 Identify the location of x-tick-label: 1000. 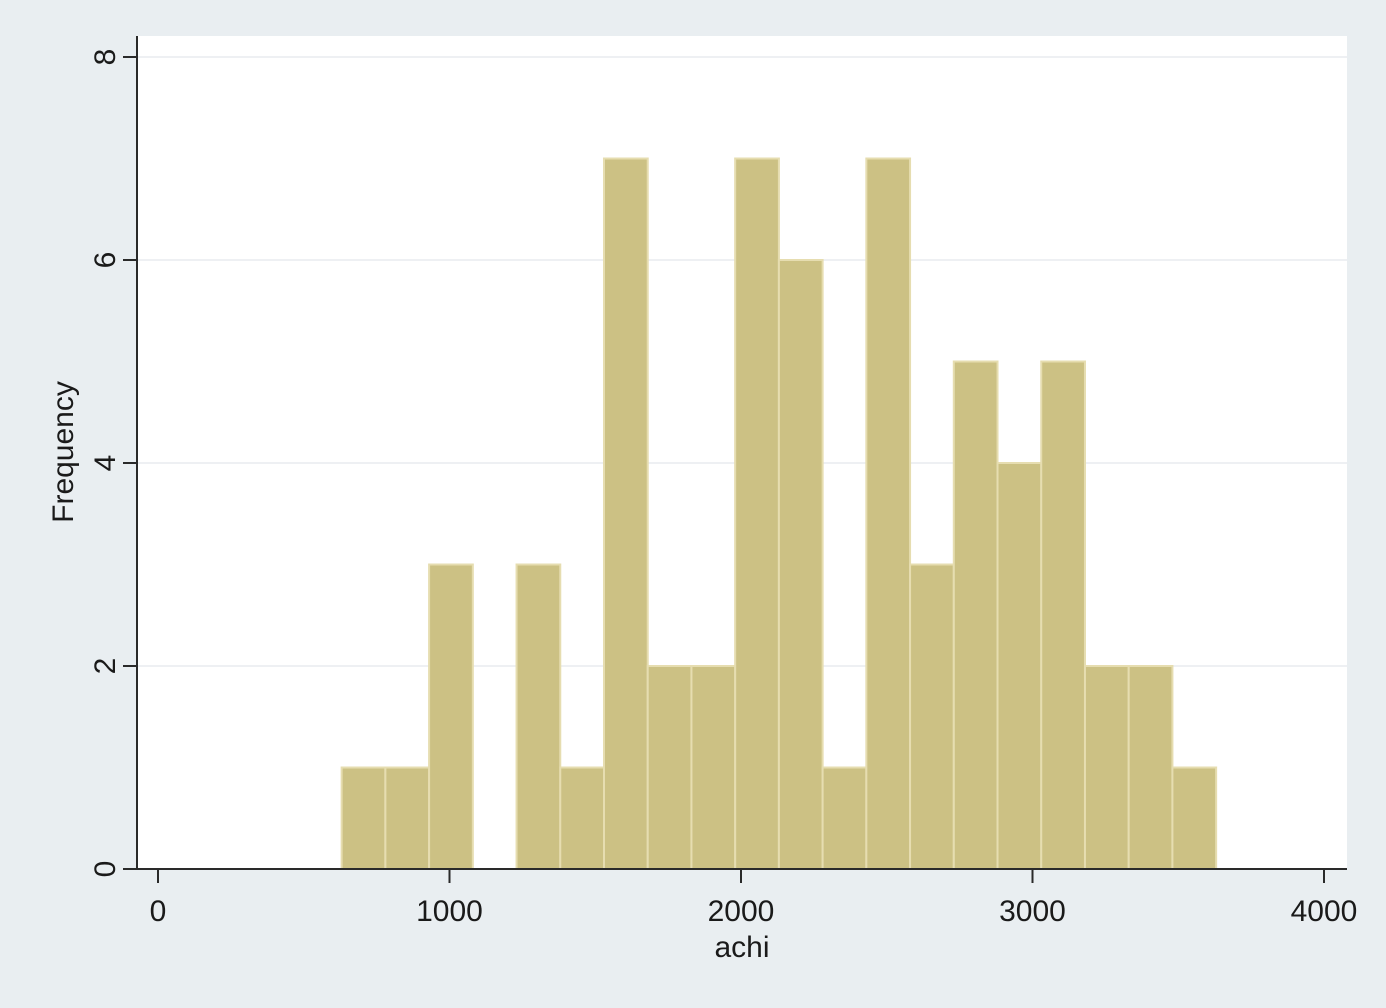
(449, 911).